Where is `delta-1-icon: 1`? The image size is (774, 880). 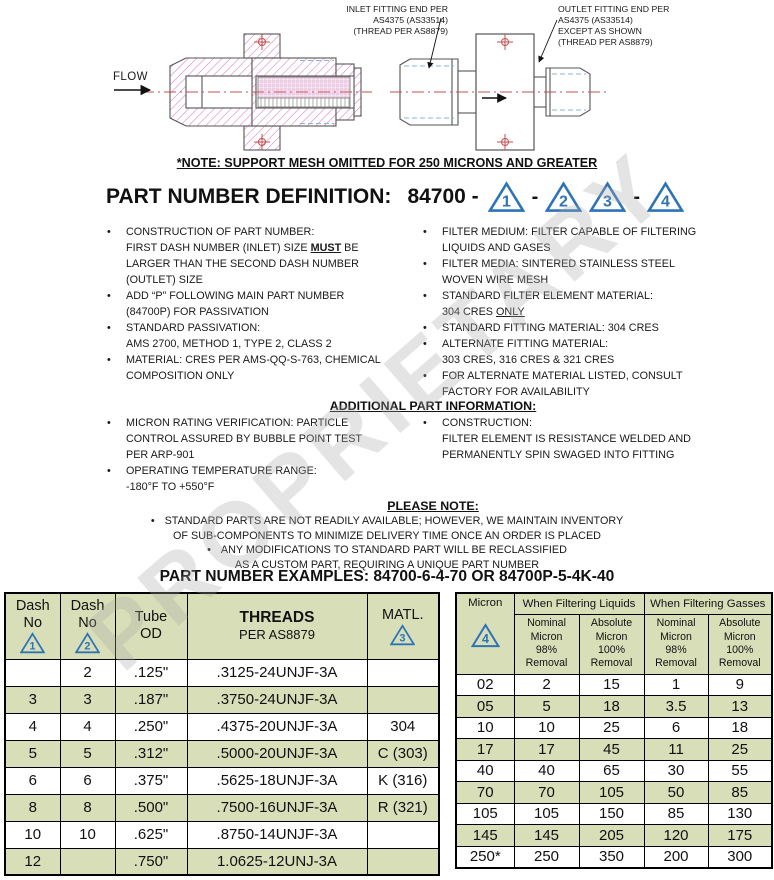 delta-1-icon: 1 is located at coordinates (506, 196).